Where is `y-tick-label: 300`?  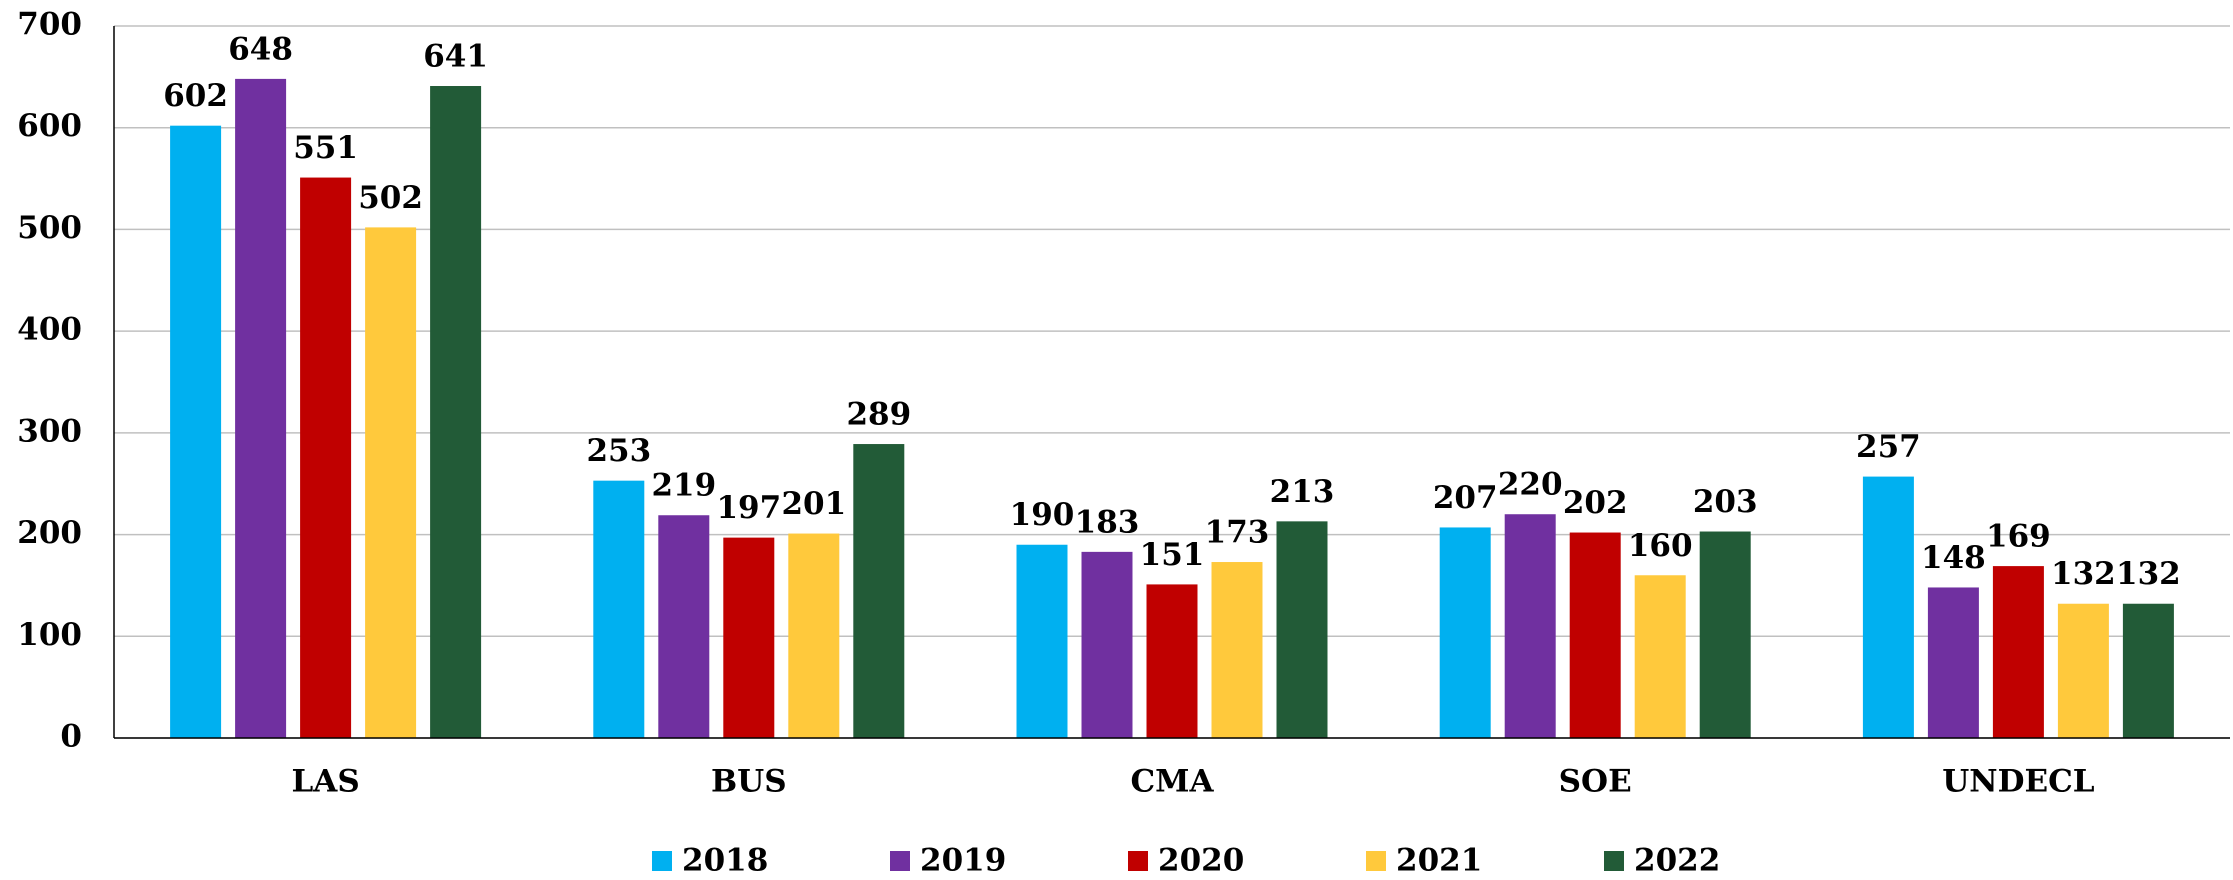 y-tick-label: 300 is located at coordinates (49, 431).